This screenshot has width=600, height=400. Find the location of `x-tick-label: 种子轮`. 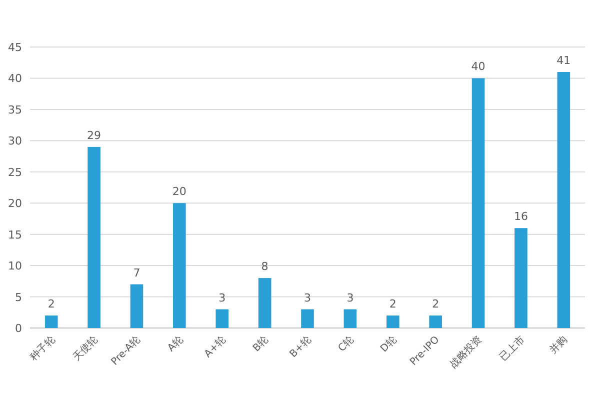

x-tick-label: 种子轮 is located at coordinates (43, 349).